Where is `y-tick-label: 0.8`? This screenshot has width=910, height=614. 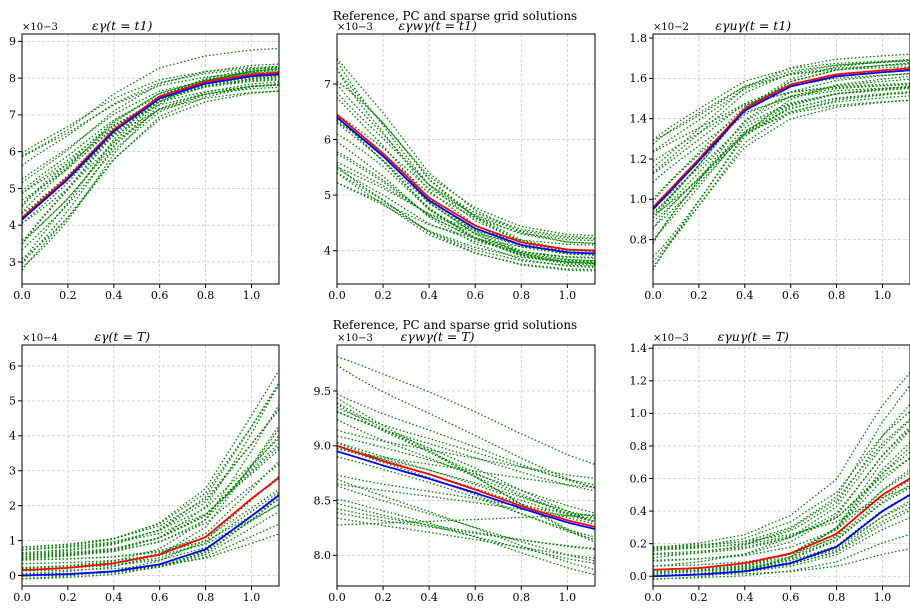 y-tick-label: 0.8 is located at coordinates (639, 239).